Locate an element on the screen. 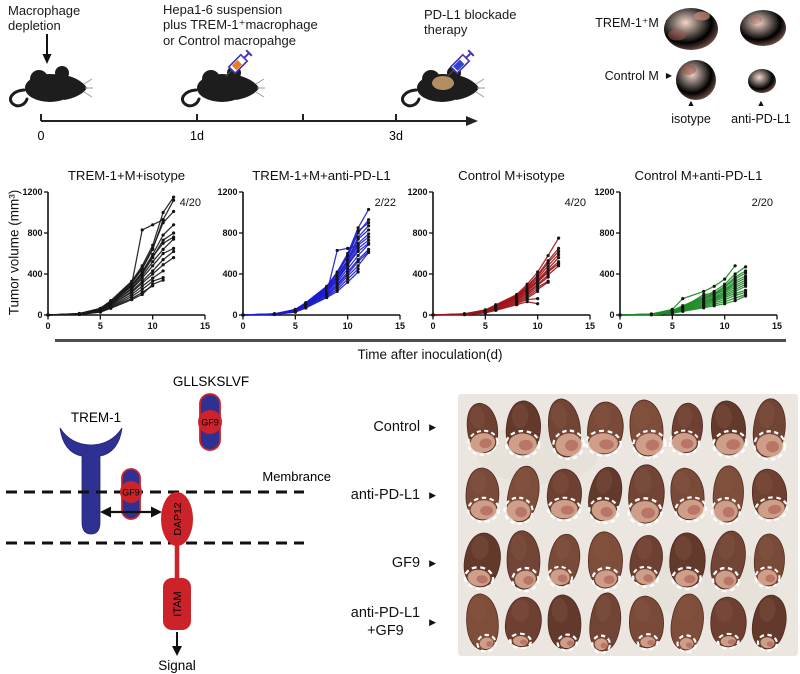  y-tick-label: 1200 is located at coordinates (417, 192).